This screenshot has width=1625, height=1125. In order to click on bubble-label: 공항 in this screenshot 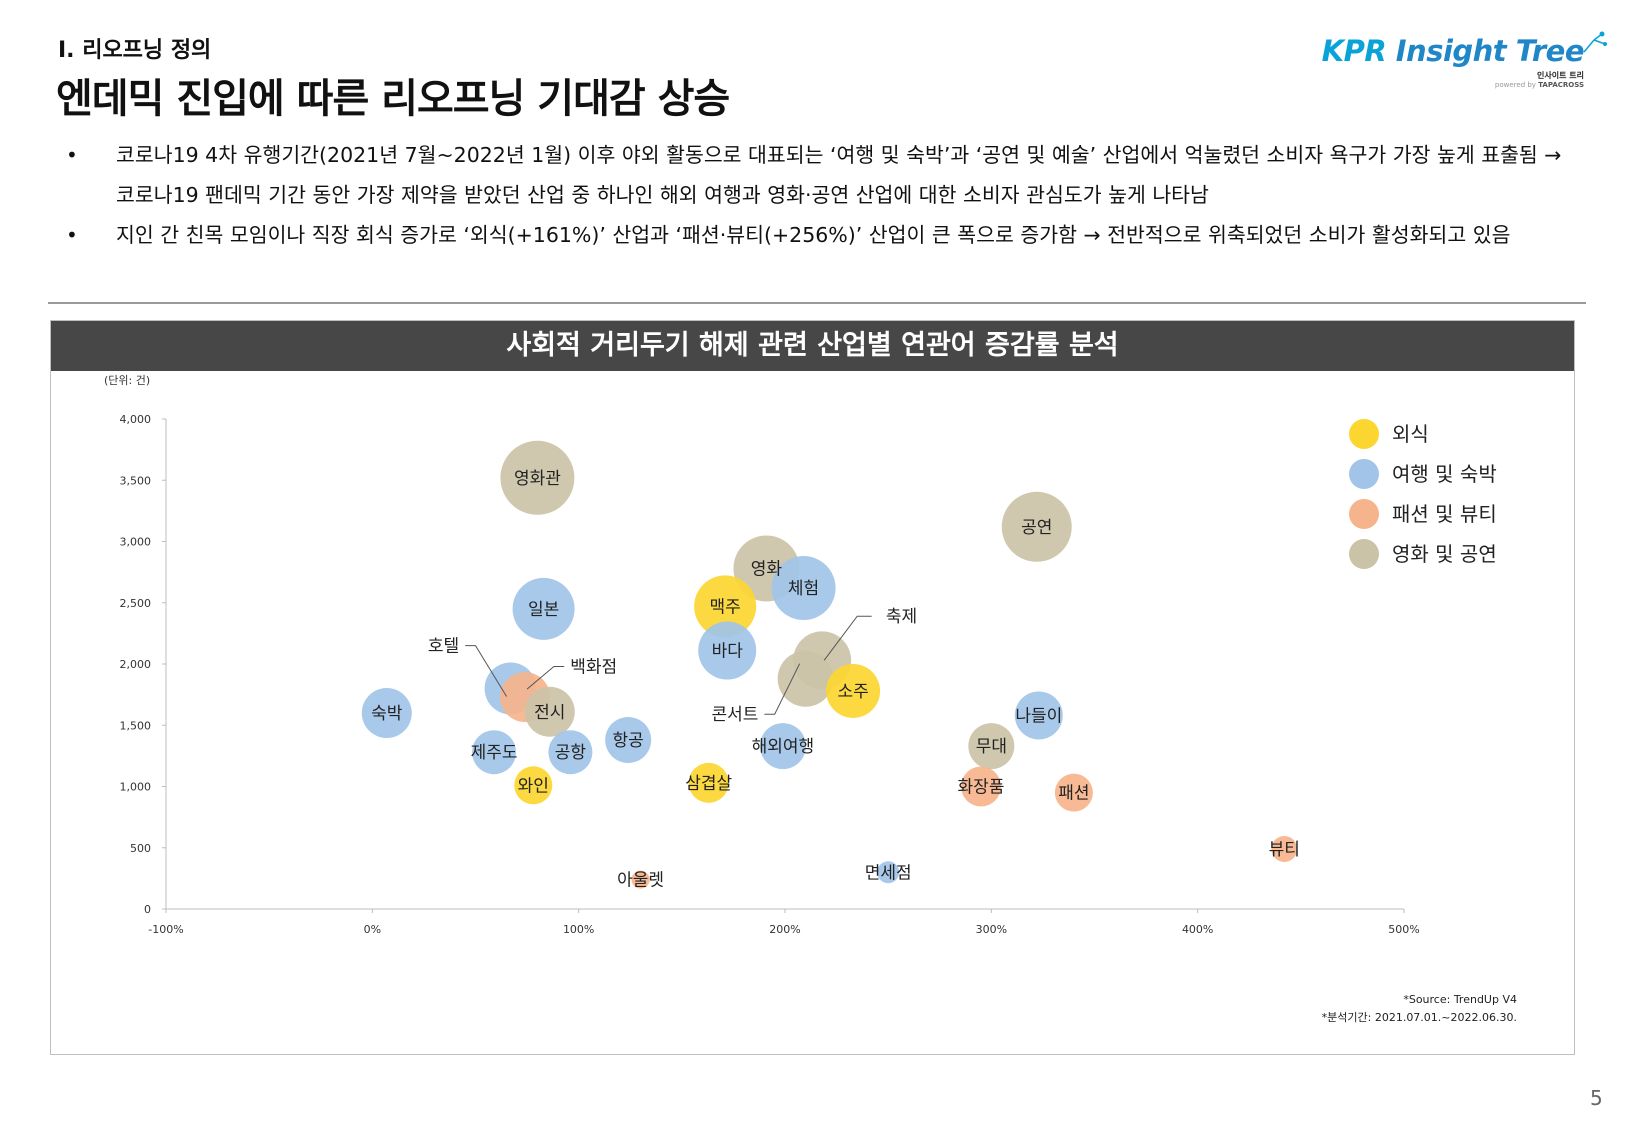, I will do `click(571, 753)`.